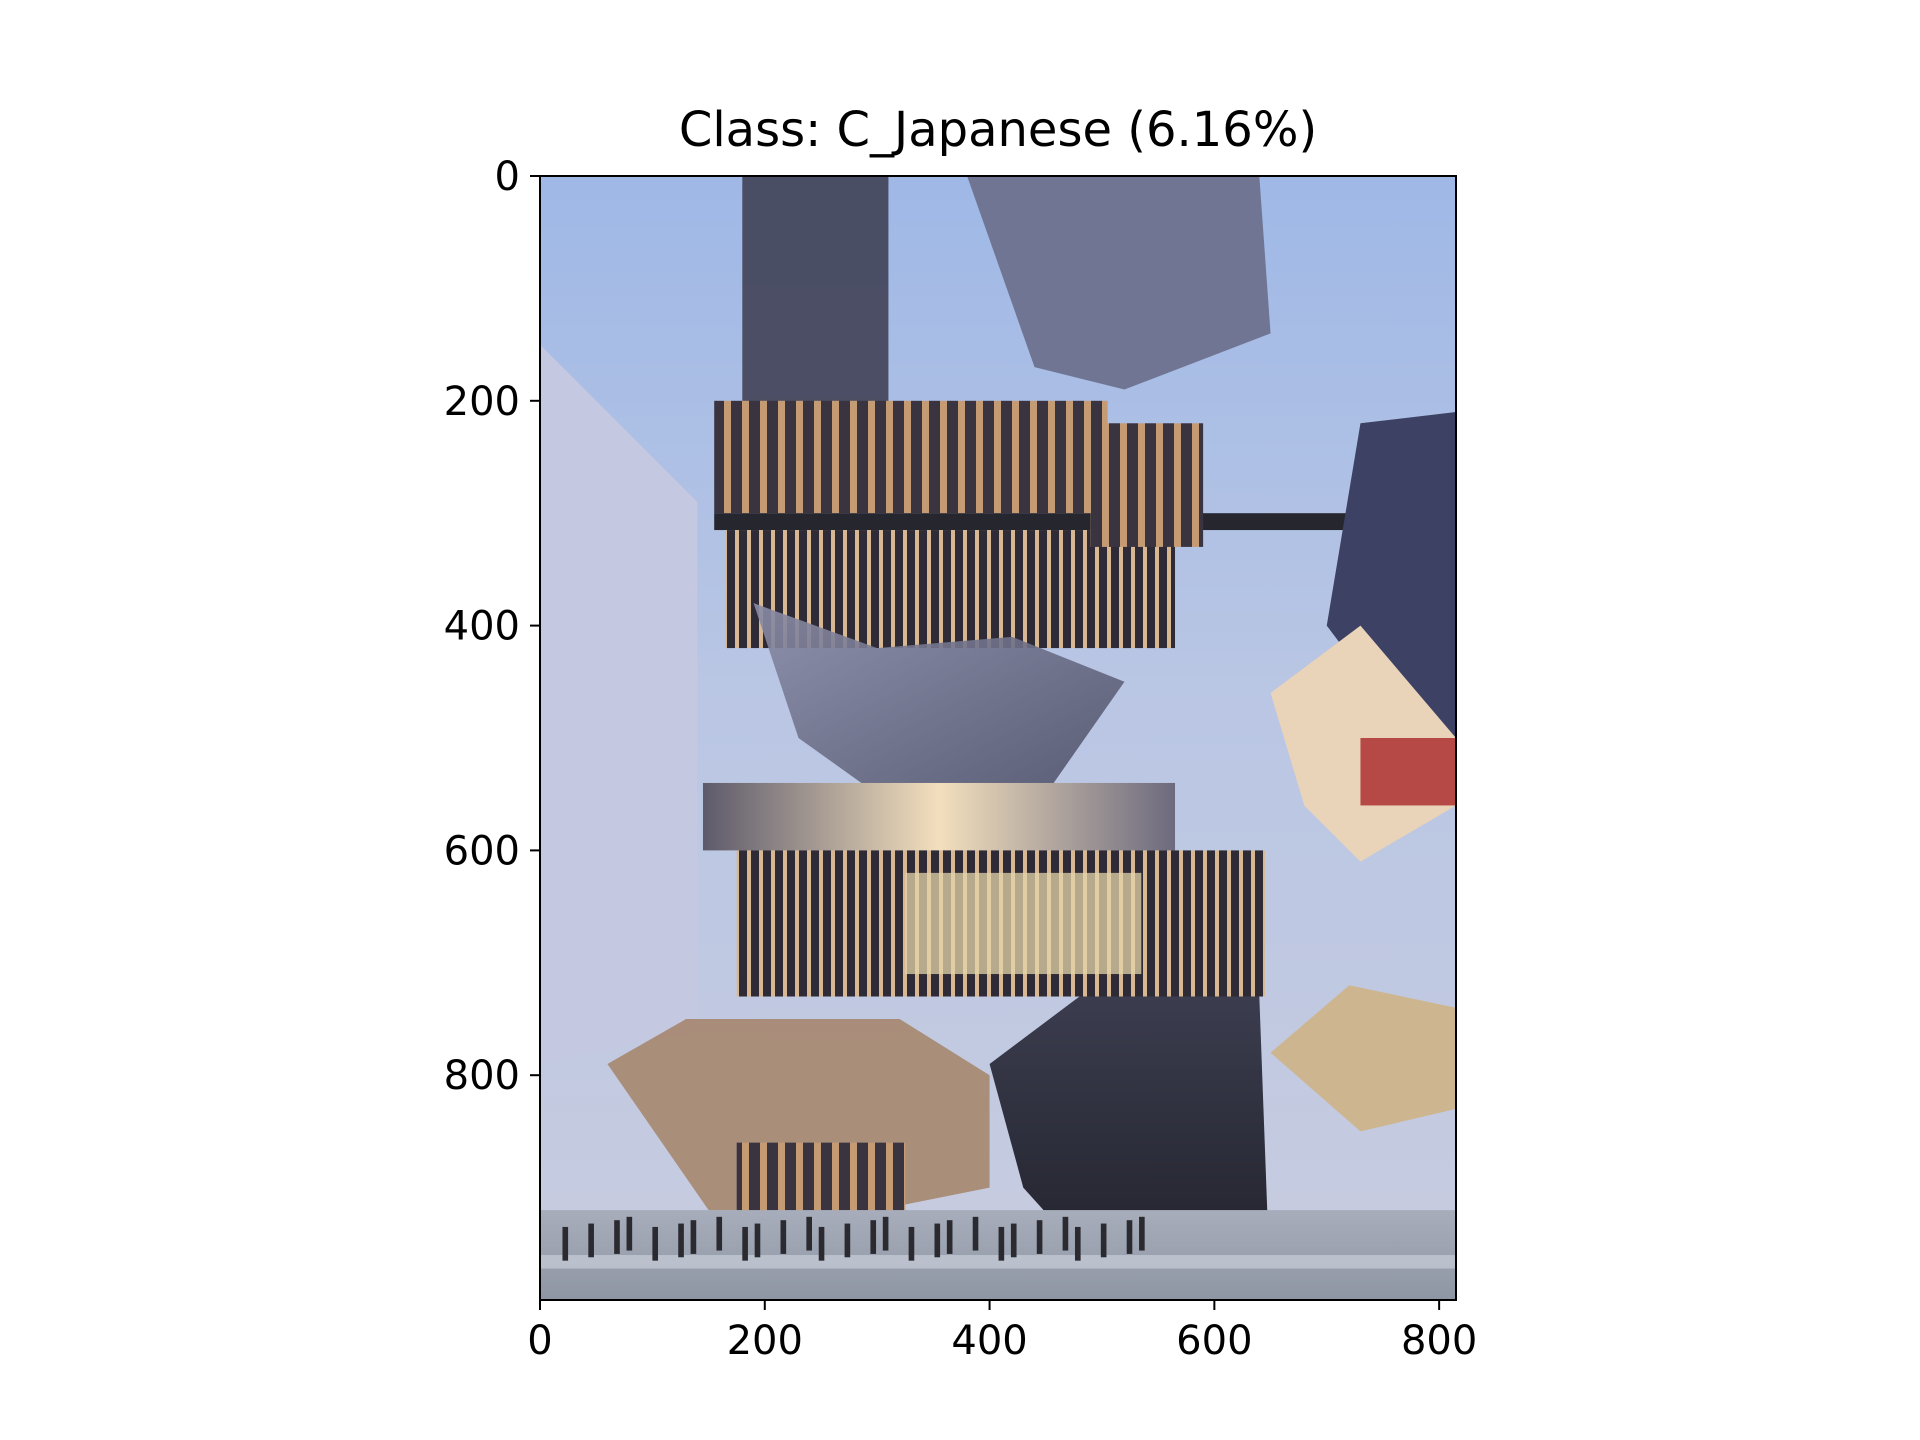  Describe the element at coordinates (1363, 1058) in the screenshot. I see `image-tan-patch` at that location.